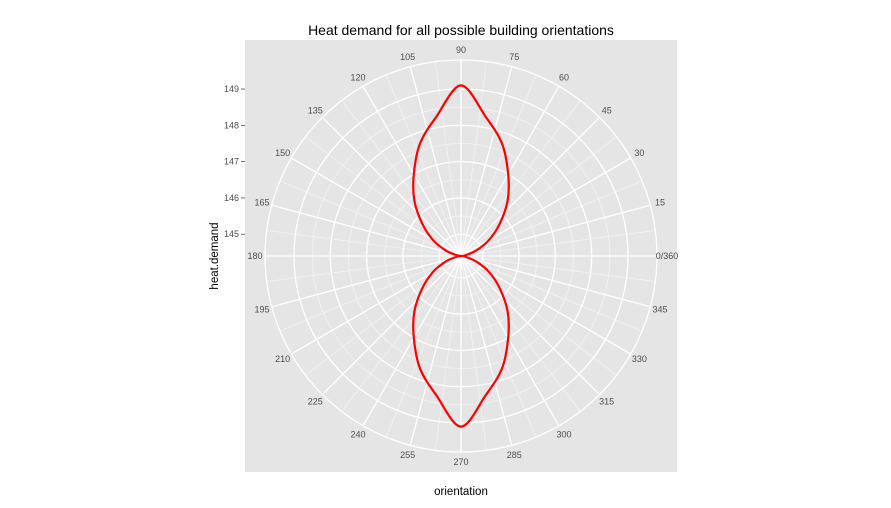 The image size is (891, 508). I want to click on x-axis-title: orientation, so click(461, 492).